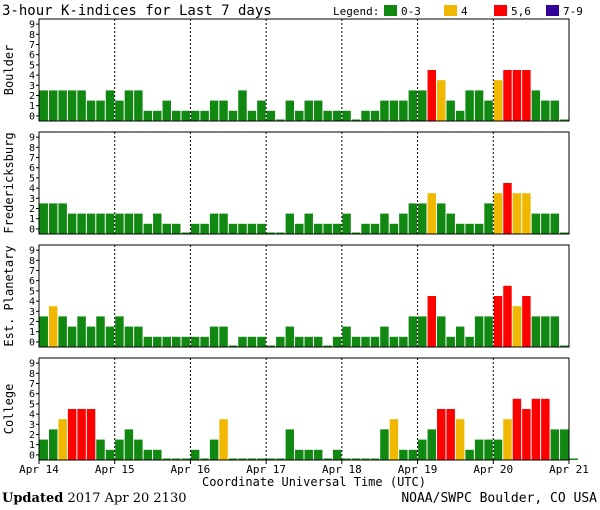  Describe the element at coordinates (32, 106) in the screenshot. I see `y-tick-label-0-1: 1` at that location.